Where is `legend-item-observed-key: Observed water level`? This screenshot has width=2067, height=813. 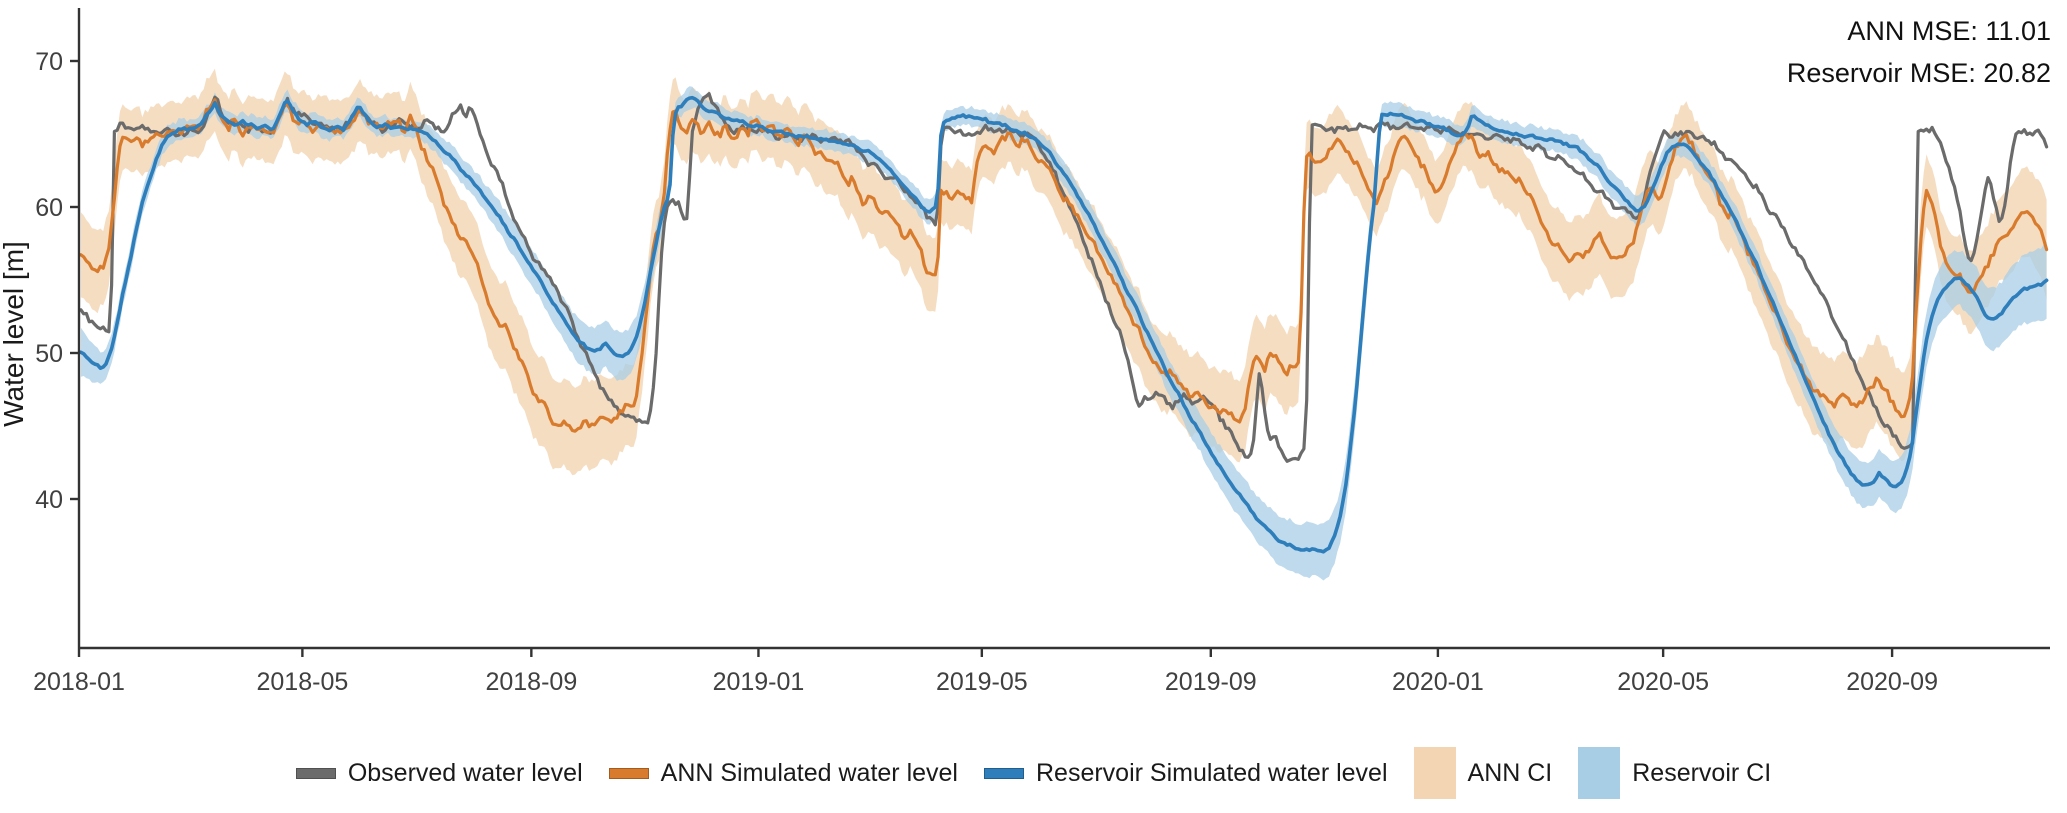 legend-item-observed-key: Observed water level is located at coordinates (439, 773).